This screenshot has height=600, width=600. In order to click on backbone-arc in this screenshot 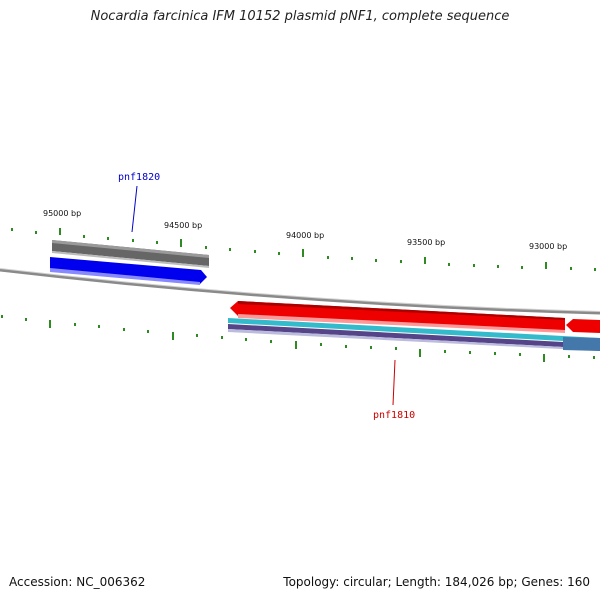, I will do `click(300, 291)`.